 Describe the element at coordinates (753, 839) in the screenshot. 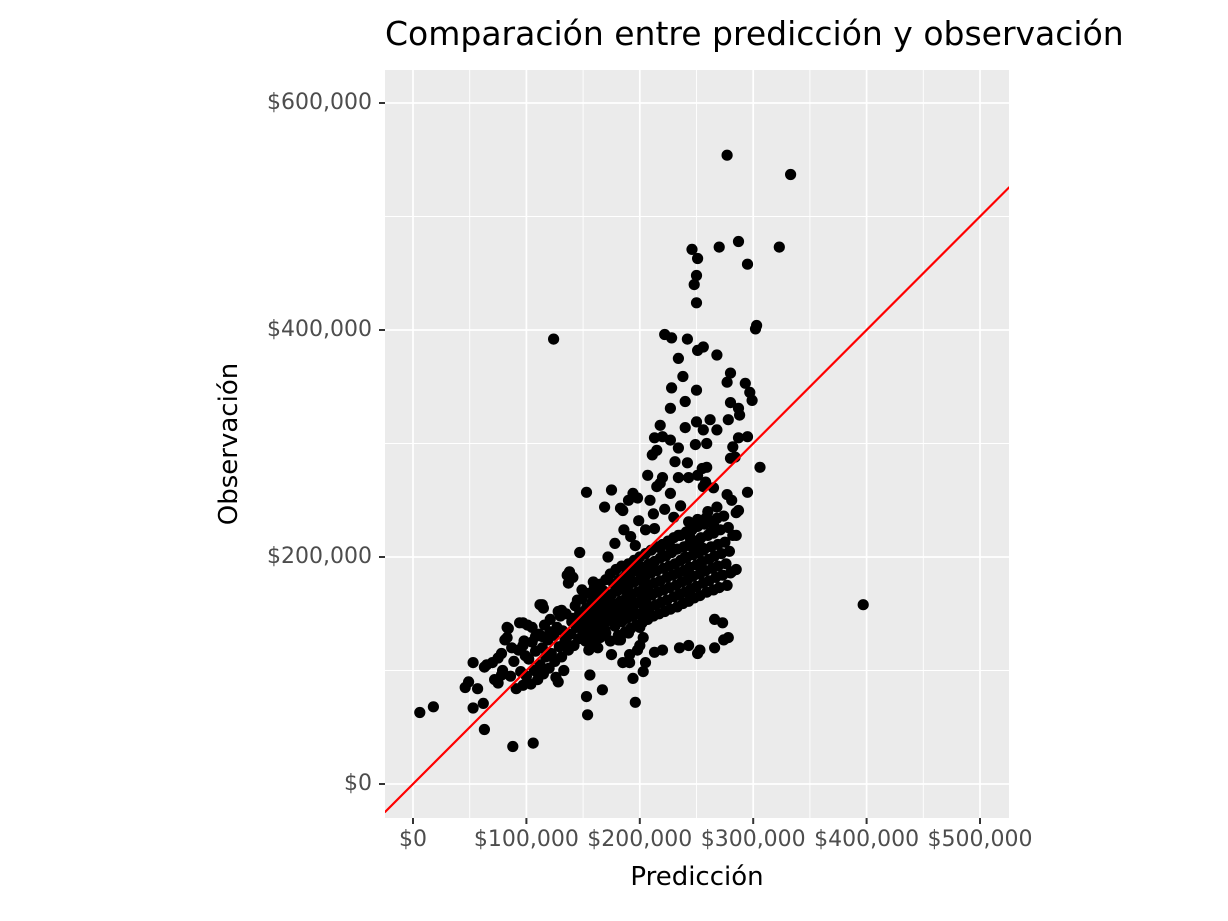

I see `x-tick-label: $300,000` at that location.